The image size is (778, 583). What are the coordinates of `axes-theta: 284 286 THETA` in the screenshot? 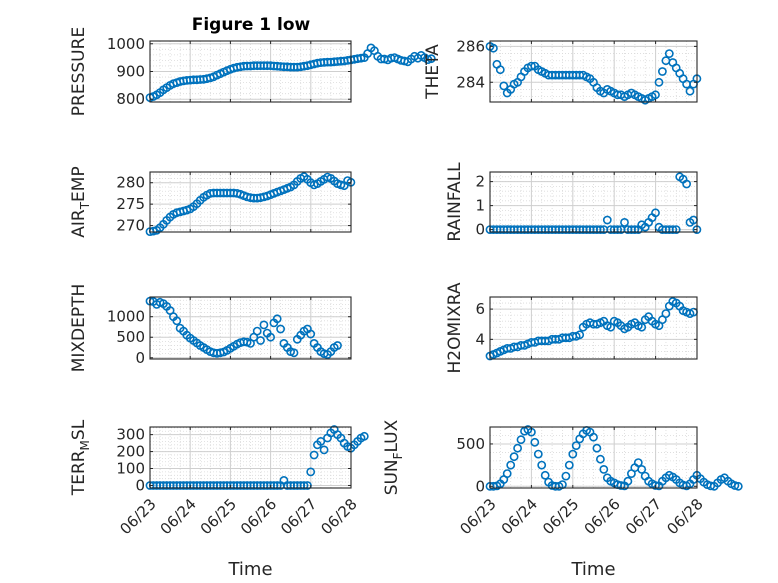 It's located at (562, 71).